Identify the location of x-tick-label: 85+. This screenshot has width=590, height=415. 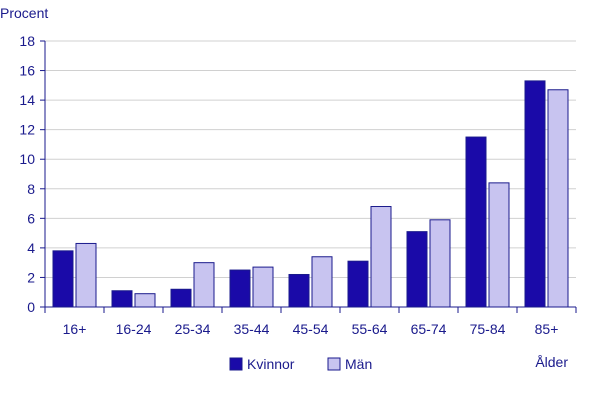
(547, 329).